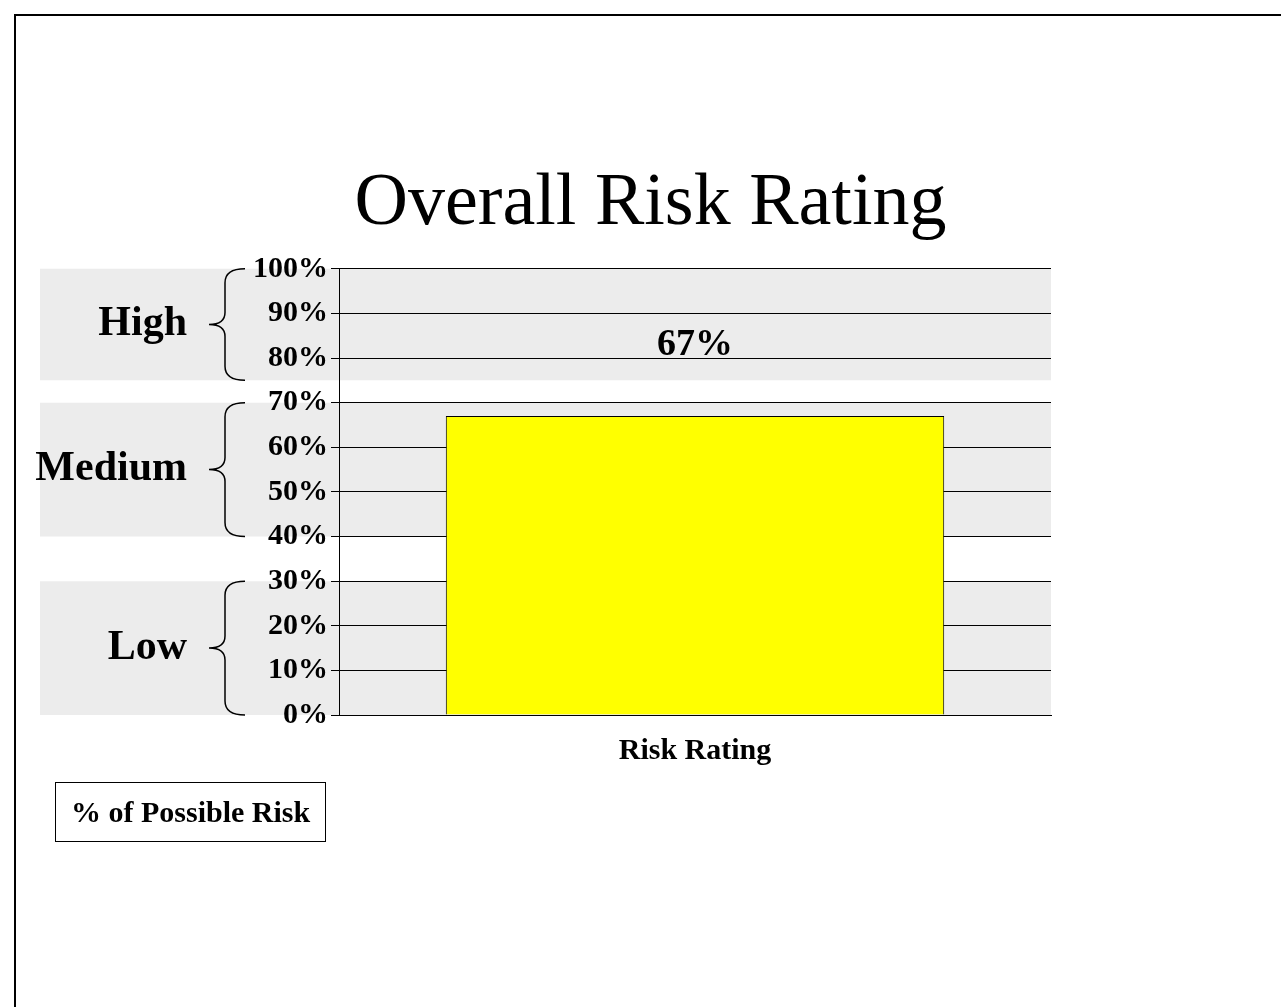 This screenshot has height=1007, width=1281. Describe the element at coordinates (191, 812) in the screenshot. I see `text: % of Possible Risk` at that location.